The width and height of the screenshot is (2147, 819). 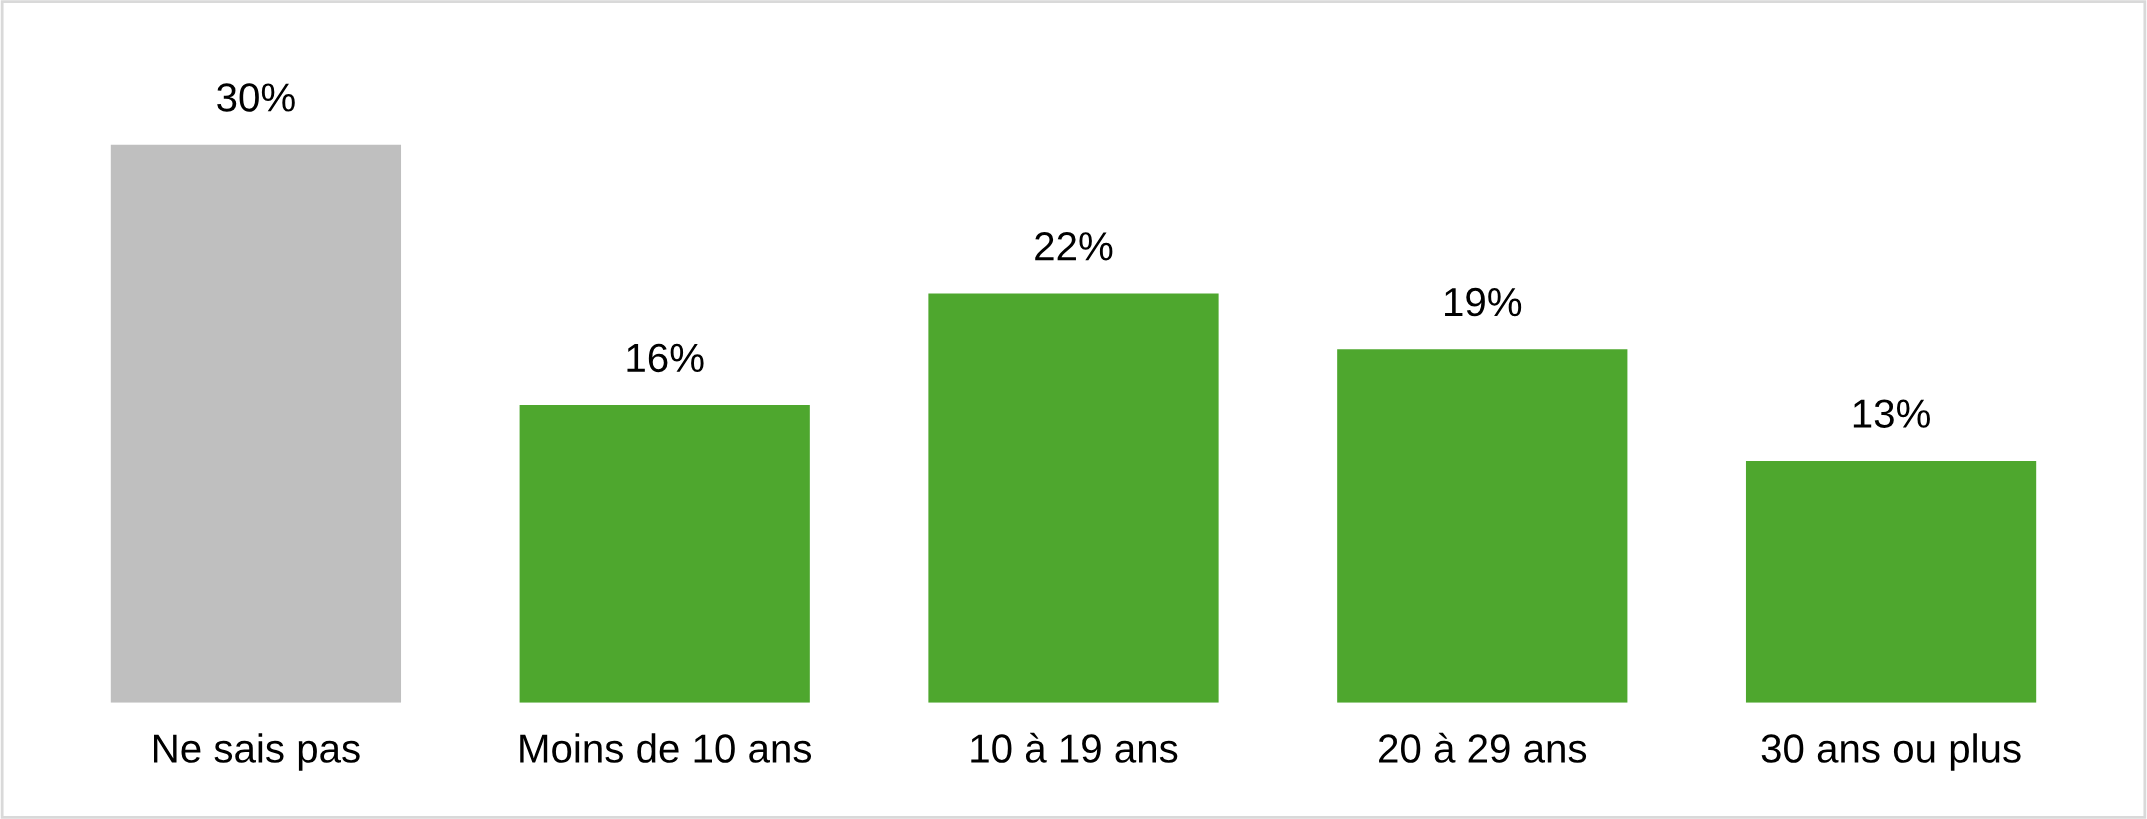 What do you see at coordinates (1074, 747) in the screenshot?
I see `x-tick-label: 10 à 19 ans` at bounding box center [1074, 747].